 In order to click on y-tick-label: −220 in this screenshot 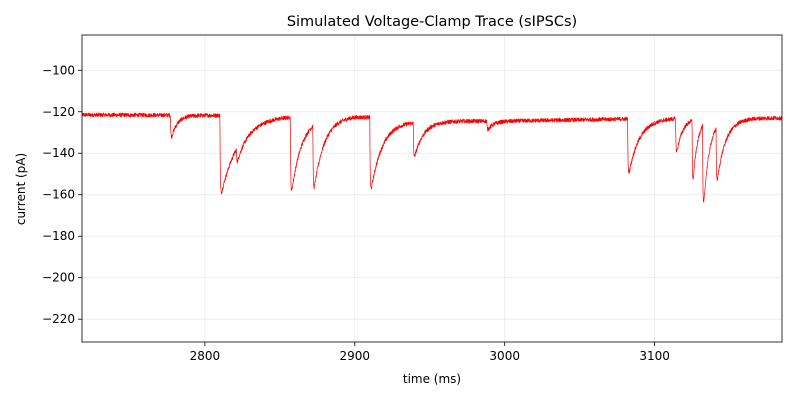, I will do `click(58, 319)`.